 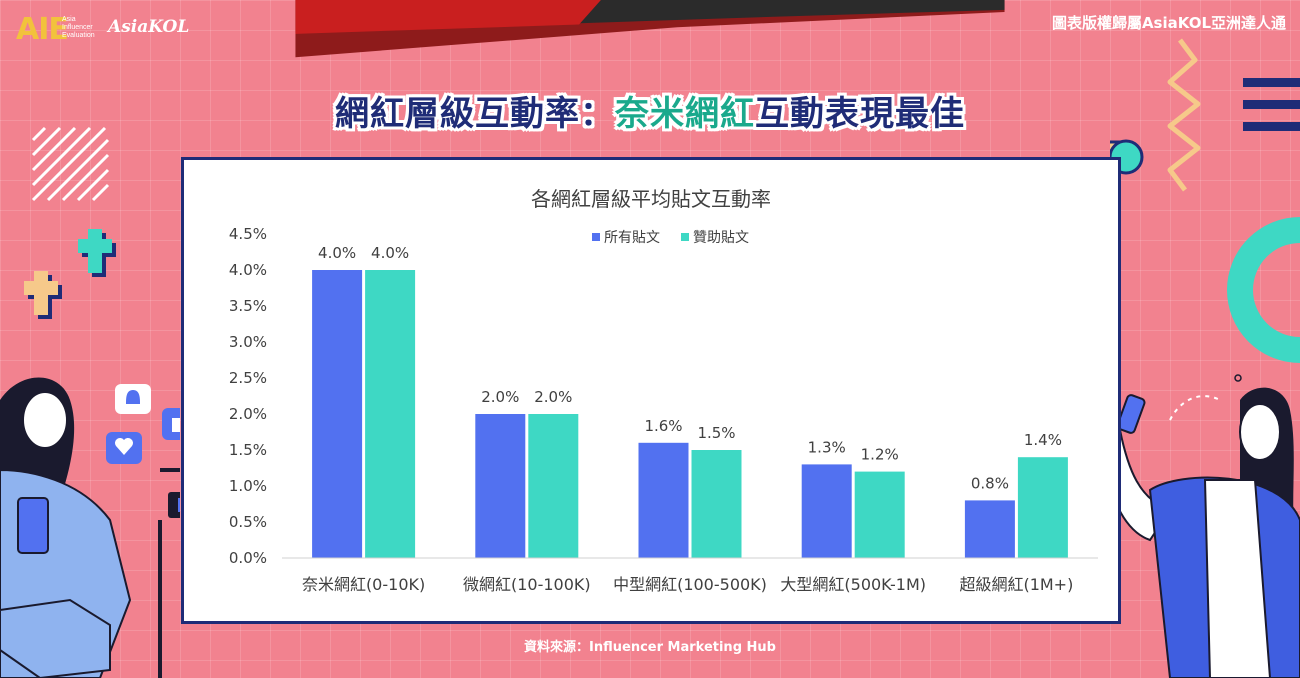 I want to click on y-tick-label: 3.0%, so click(x=248, y=342).